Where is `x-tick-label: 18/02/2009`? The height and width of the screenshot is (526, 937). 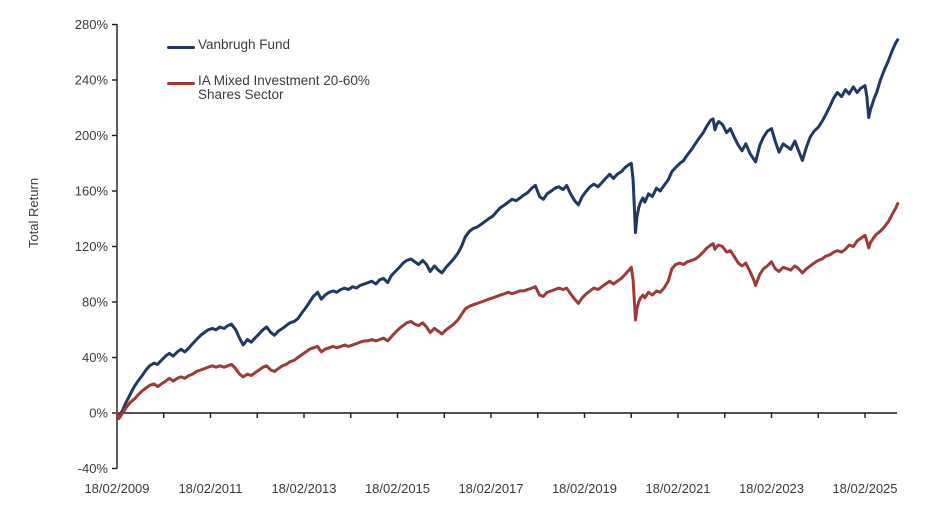
x-tick-label: 18/02/2009 is located at coordinates (116, 488).